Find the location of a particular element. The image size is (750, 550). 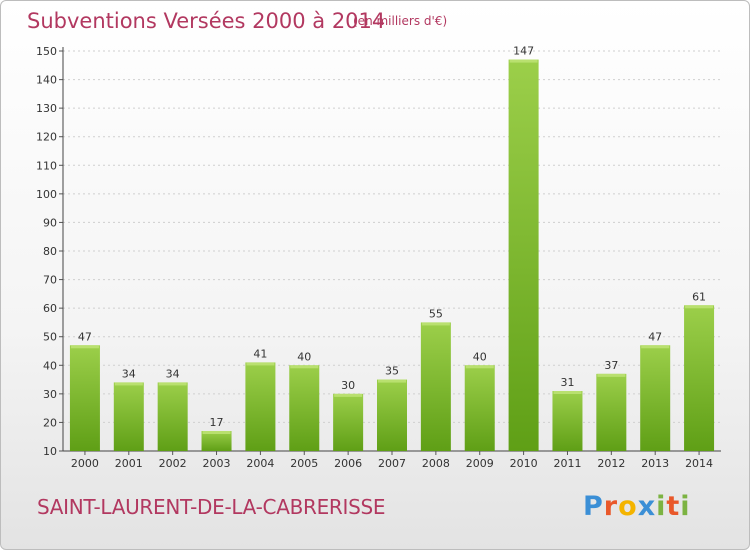

bar-2006 is located at coordinates (348, 422).